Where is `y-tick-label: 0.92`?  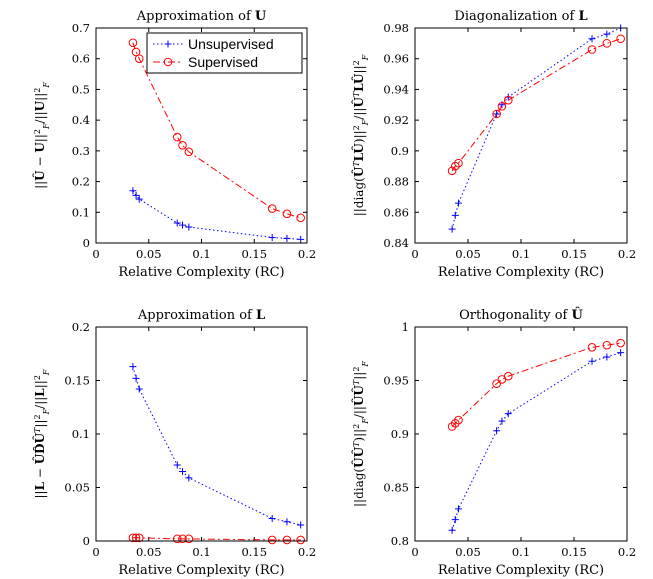 y-tick-label: 0.92 is located at coordinates (396, 120).